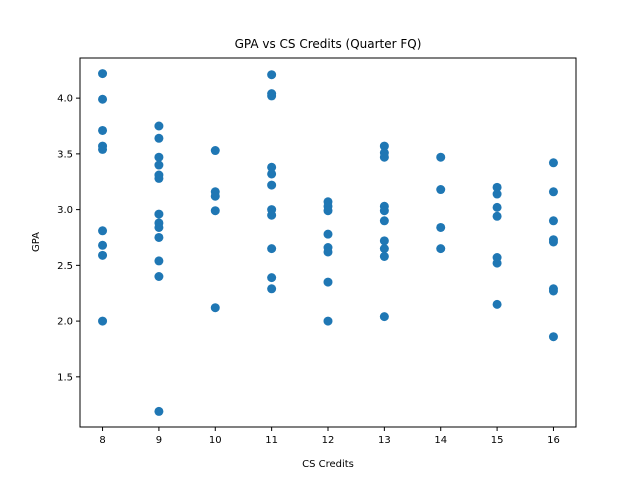  Describe the element at coordinates (65, 266) in the screenshot. I see `y-tick-label: 2.5` at that location.